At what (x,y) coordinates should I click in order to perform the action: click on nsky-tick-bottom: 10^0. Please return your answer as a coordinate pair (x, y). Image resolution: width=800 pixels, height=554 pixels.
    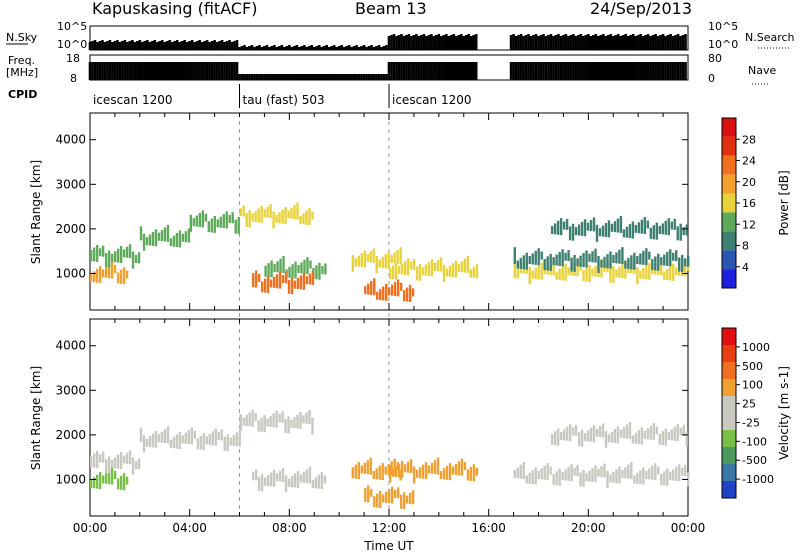
    Looking at the image, I should click on (72, 44).